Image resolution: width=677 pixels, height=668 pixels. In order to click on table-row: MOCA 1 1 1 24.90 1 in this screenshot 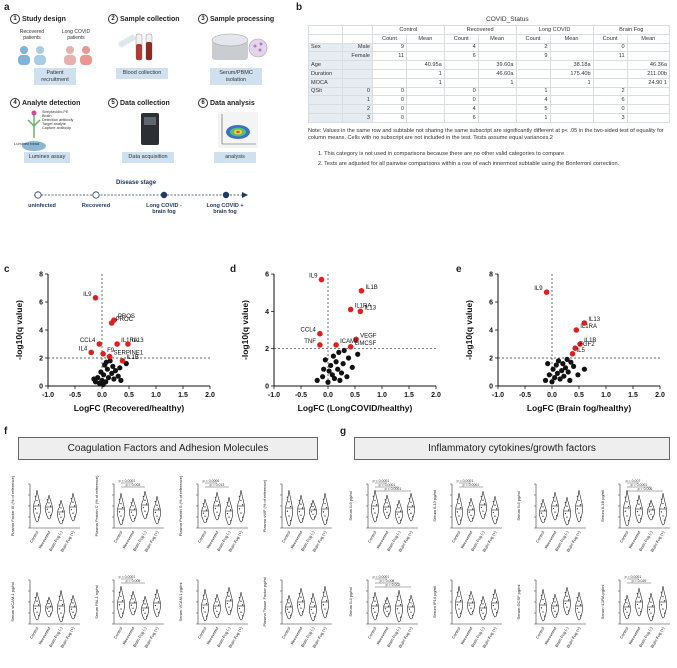, I will do `click(489, 82)`.